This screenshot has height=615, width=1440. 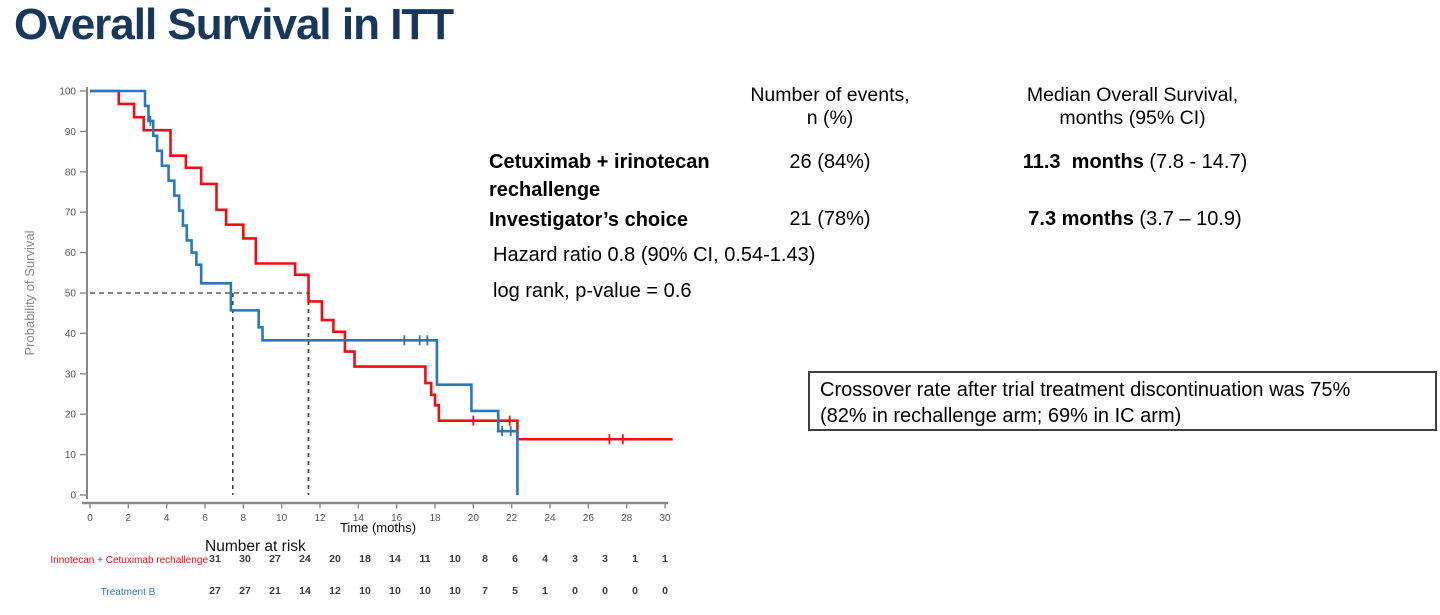 What do you see at coordinates (830, 118) in the screenshot?
I see `events-header-line2: n (%)` at bounding box center [830, 118].